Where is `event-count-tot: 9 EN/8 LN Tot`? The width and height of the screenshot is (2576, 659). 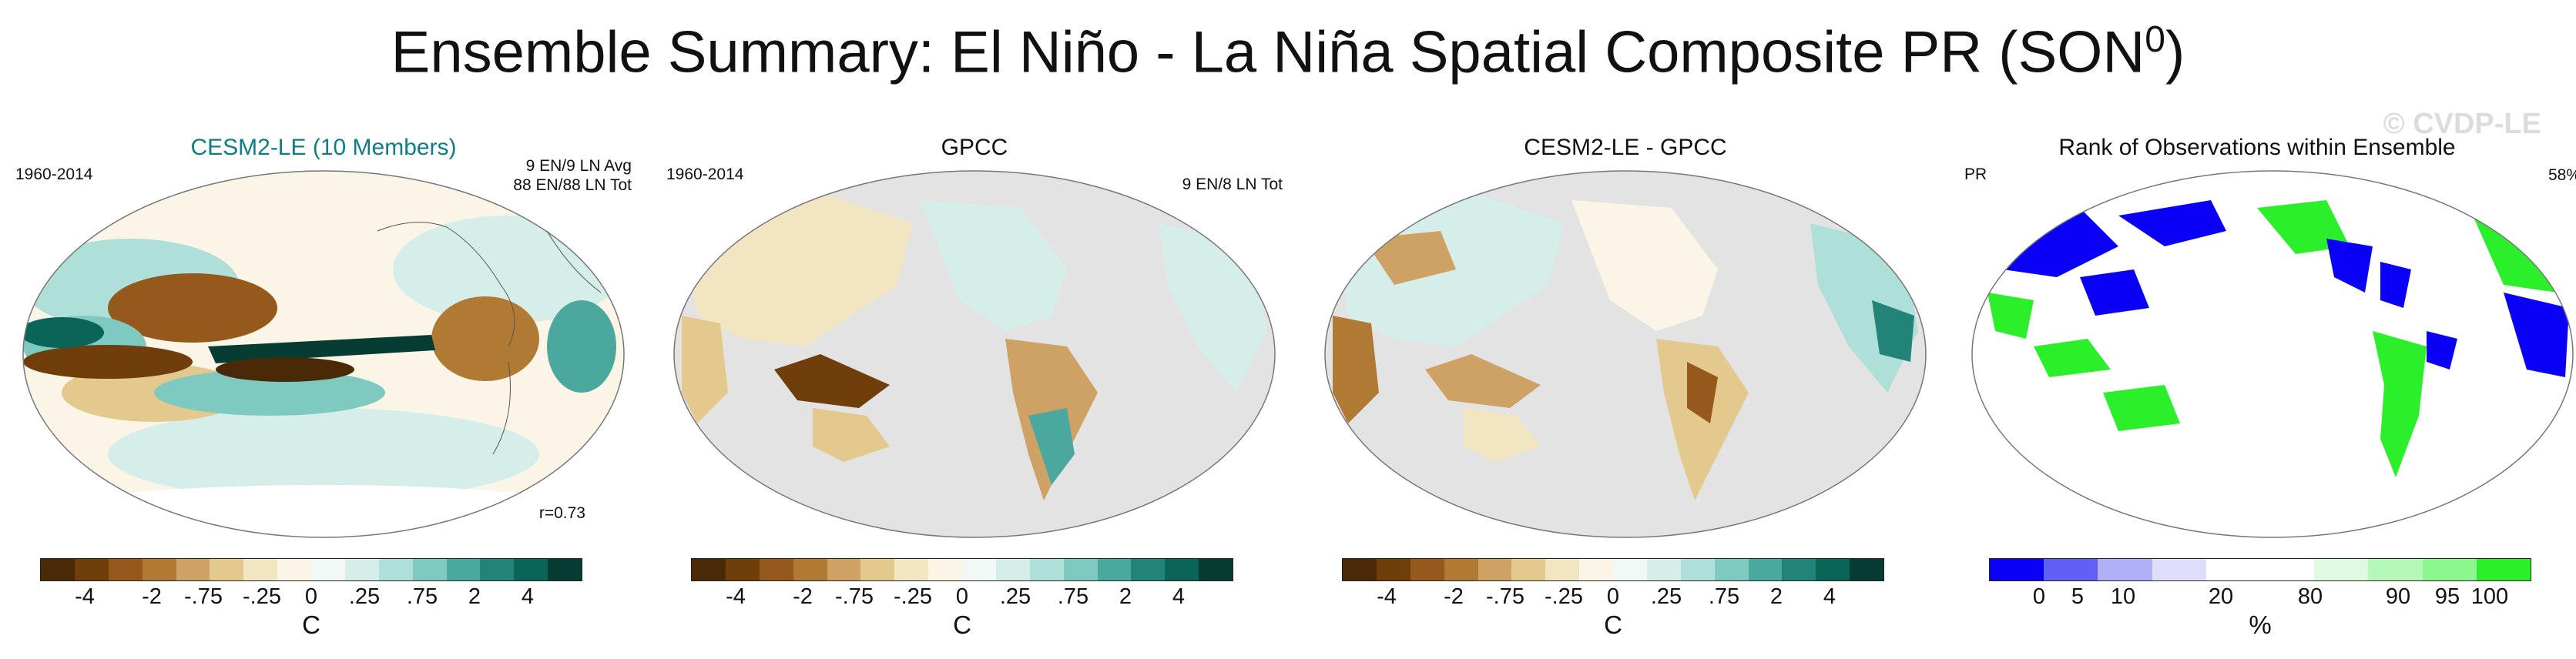 event-count-tot: 9 EN/8 LN Tot is located at coordinates (1232, 184).